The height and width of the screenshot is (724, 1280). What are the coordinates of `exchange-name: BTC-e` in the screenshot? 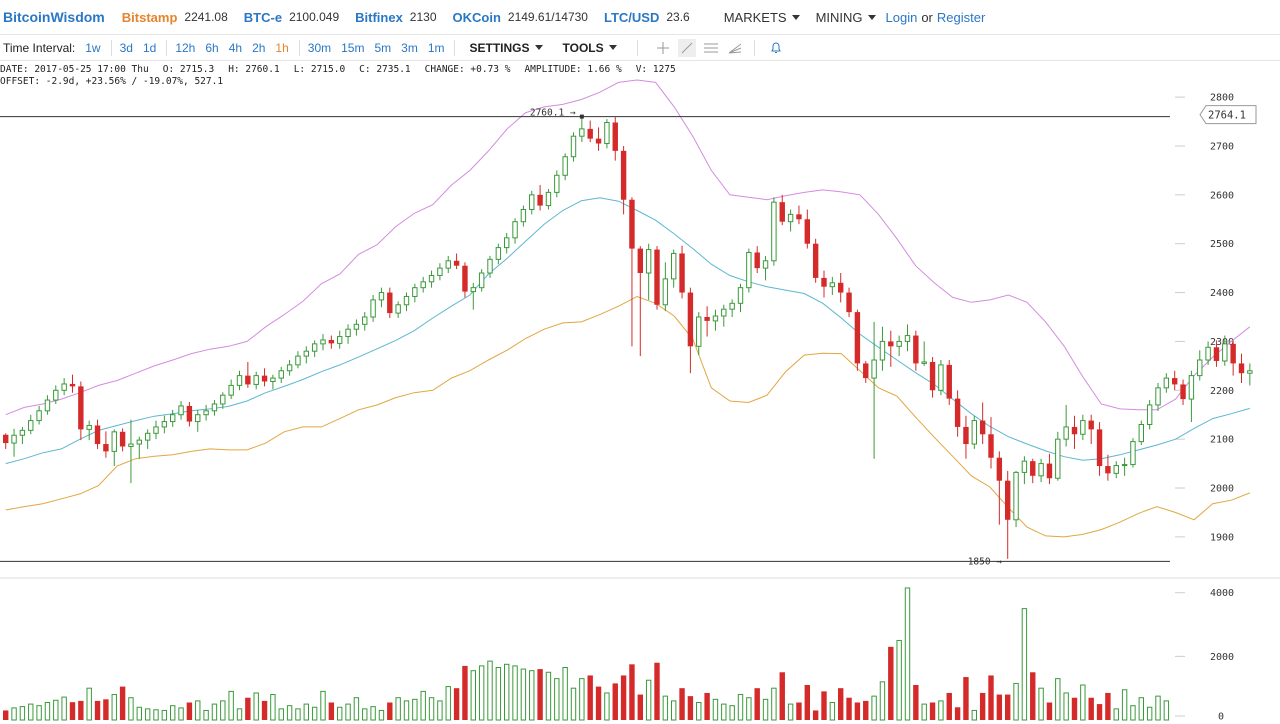 It's located at (263, 17).